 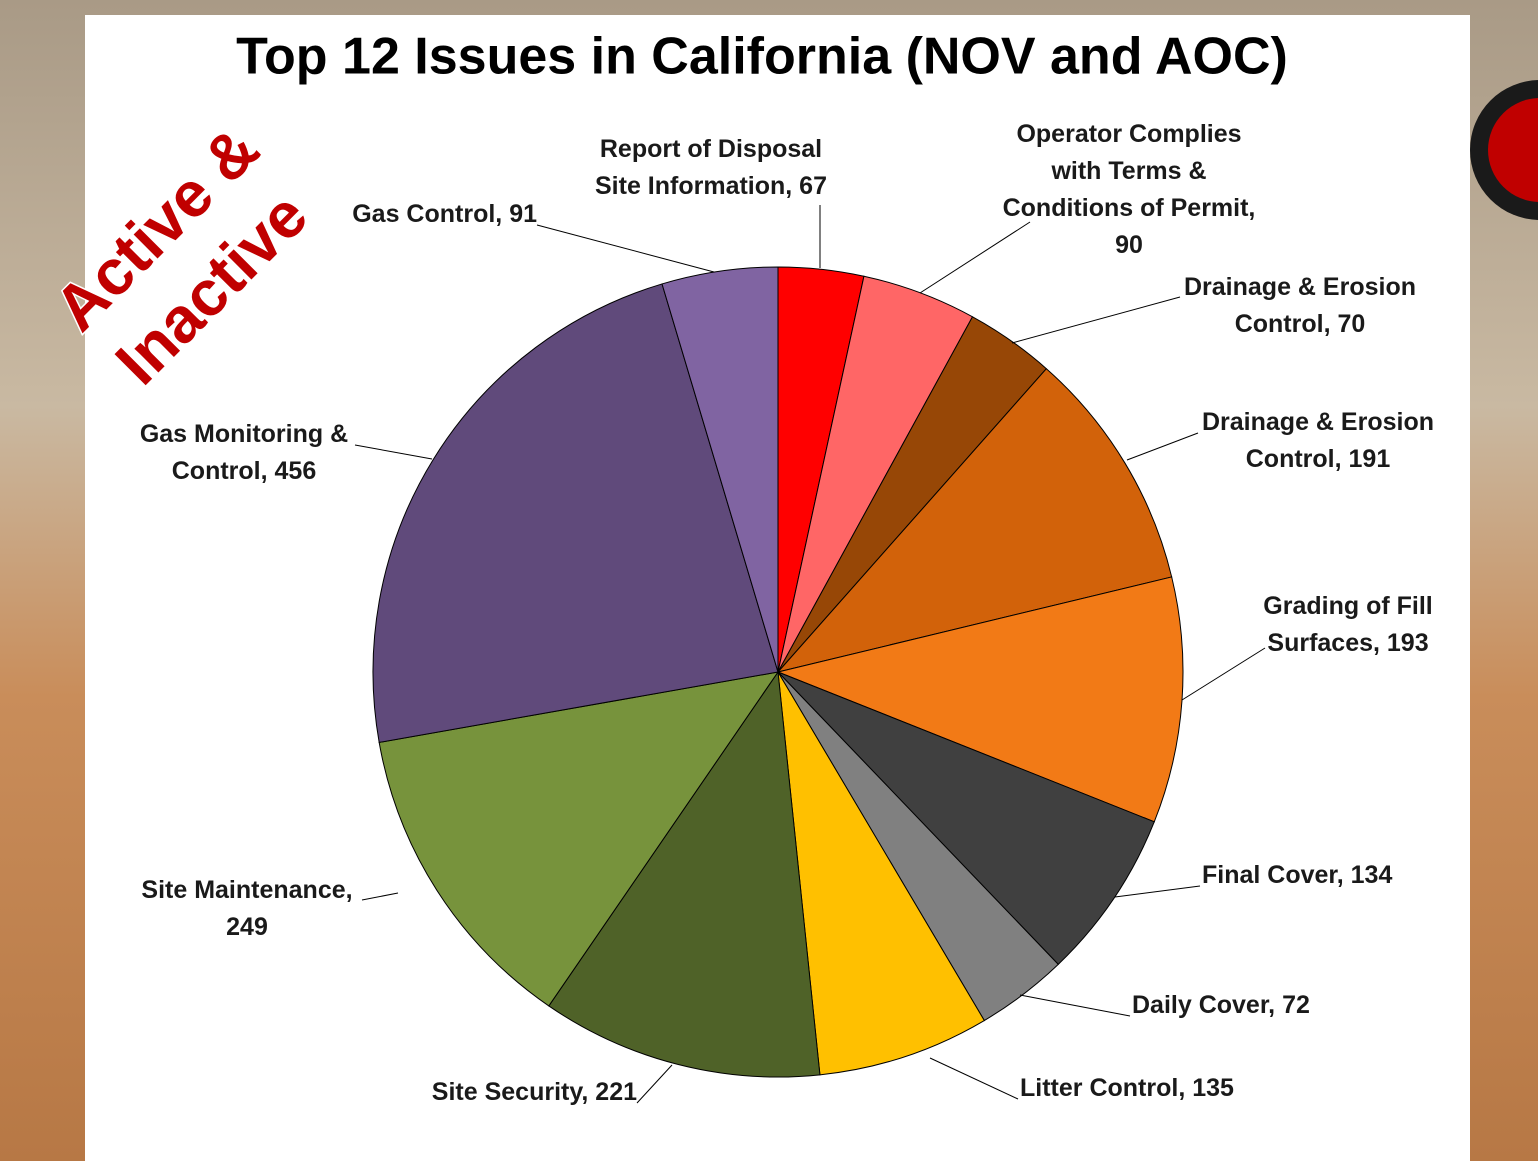 What do you see at coordinates (244, 452) in the screenshot?
I see `data-label: Gas Monitoring & Control, 456` at bounding box center [244, 452].